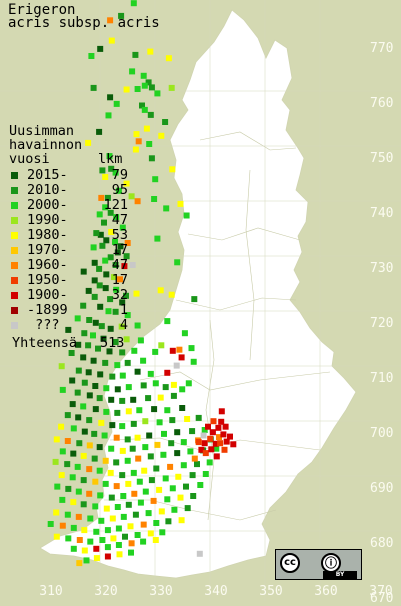  Describe the element at coordinates (119, 250) in the screenshot. I see `legend-count: 17` at that location.